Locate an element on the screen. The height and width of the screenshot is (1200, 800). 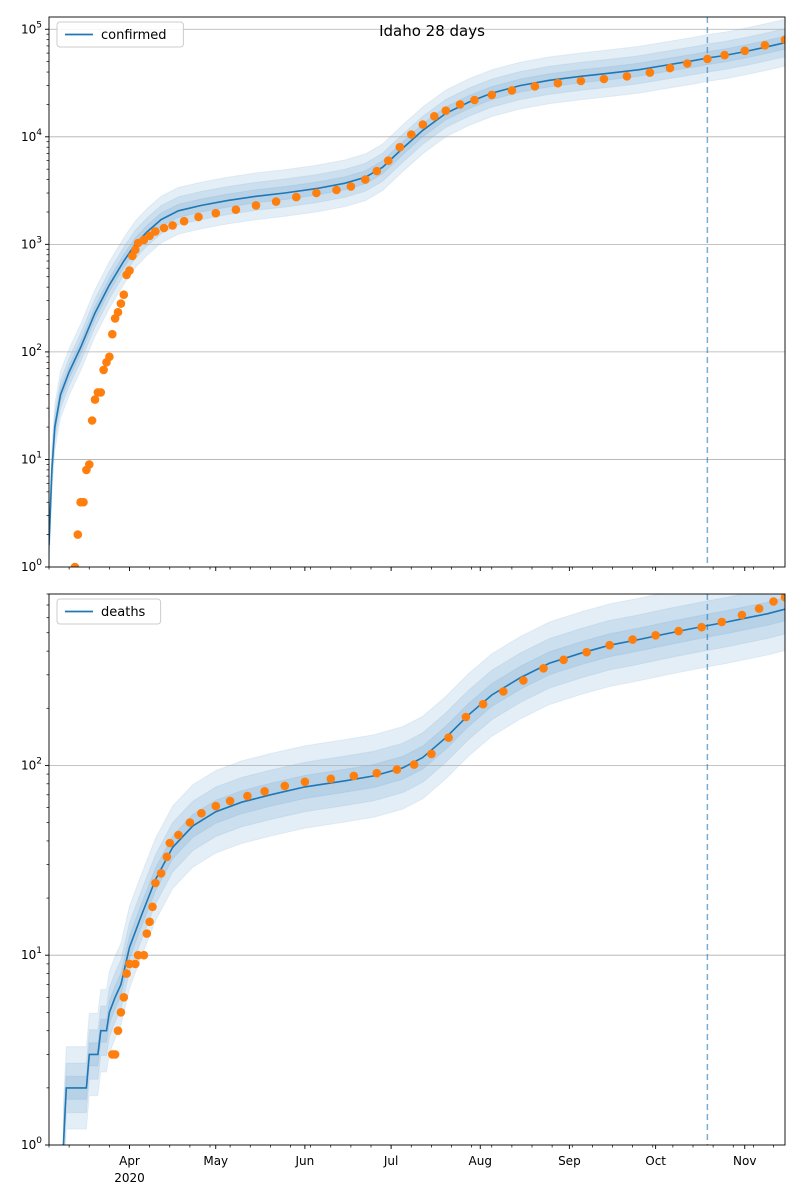
y-tick-label: 10⁵ is located at coordinates (31, 28).